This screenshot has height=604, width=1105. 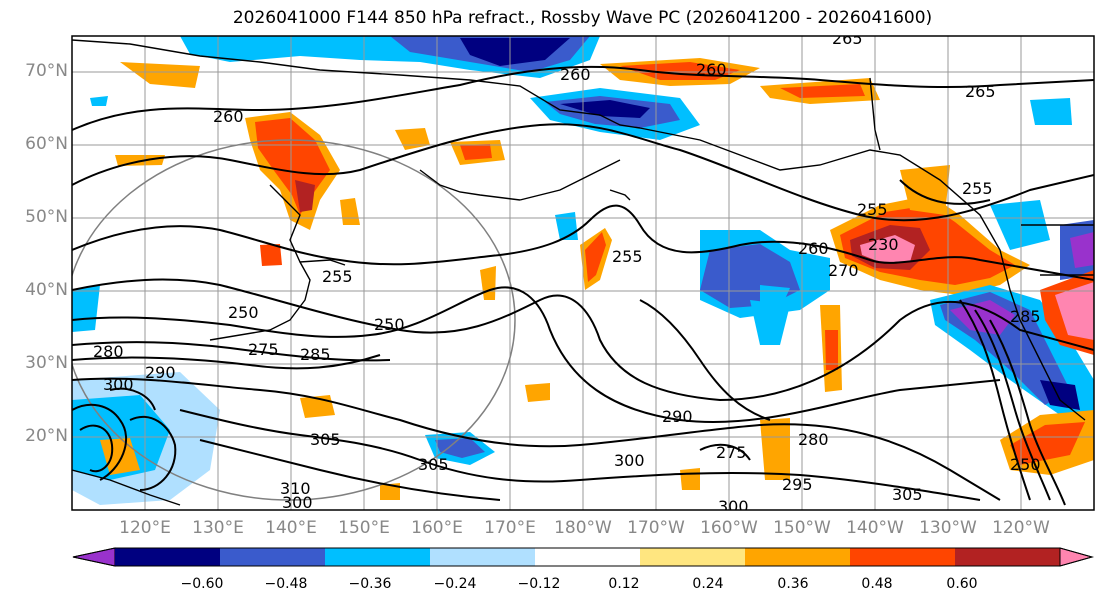 What do you see at coordinates (46, 290) in the screenshot?
I see `lat-label: 40°N` at bounding box center [46, 290].